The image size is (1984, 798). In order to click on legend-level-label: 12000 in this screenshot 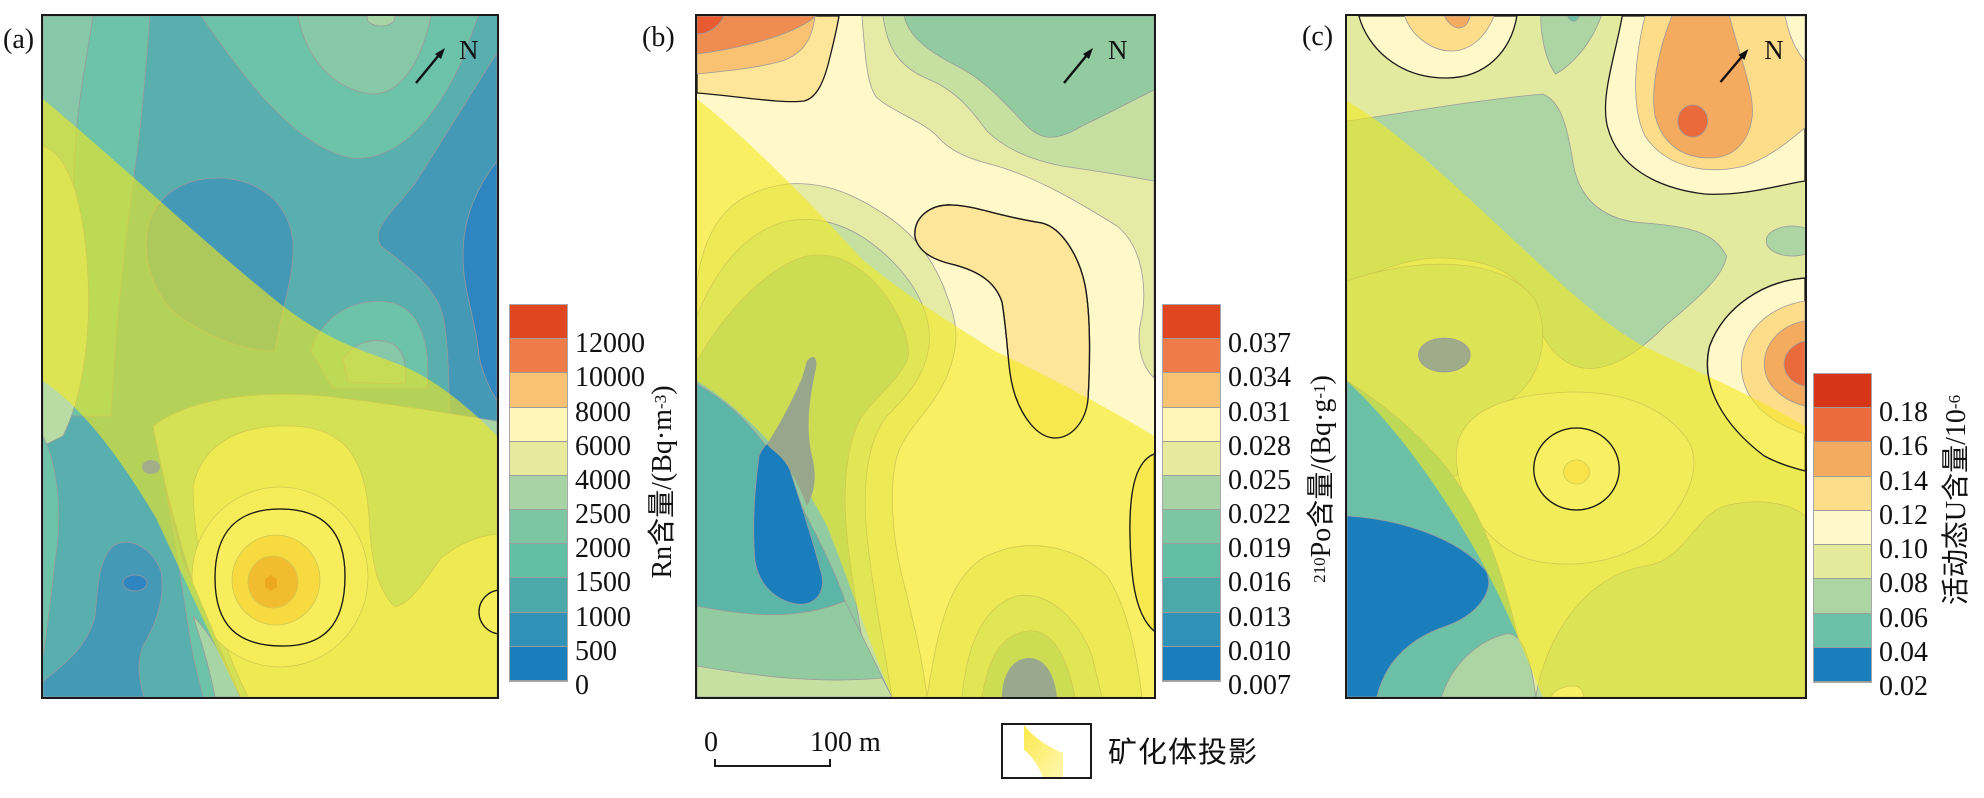, I will do `click(610, 344)`.